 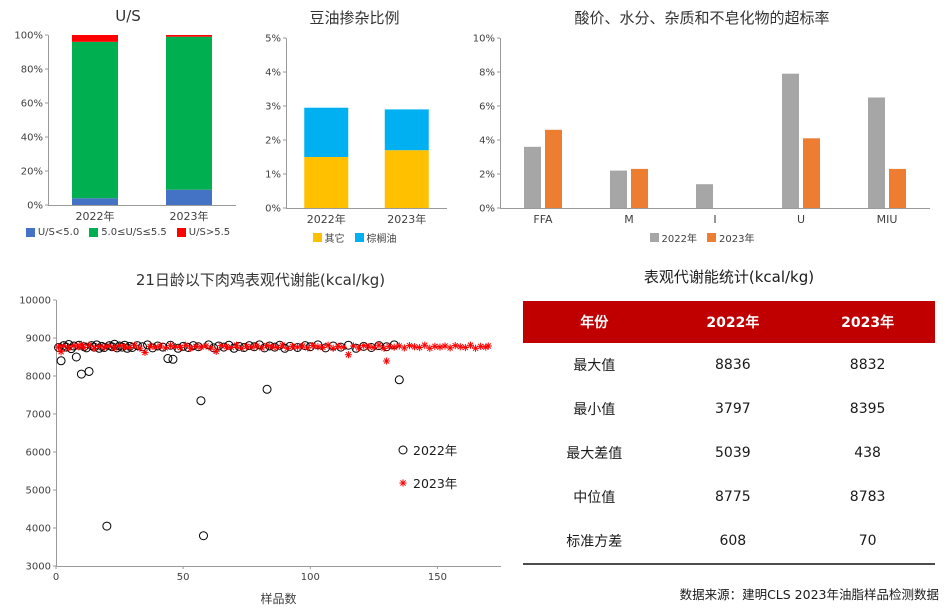 I want to click on adulteration-chart-legend: 其它 棕榈油, so click(x=354, y=237).